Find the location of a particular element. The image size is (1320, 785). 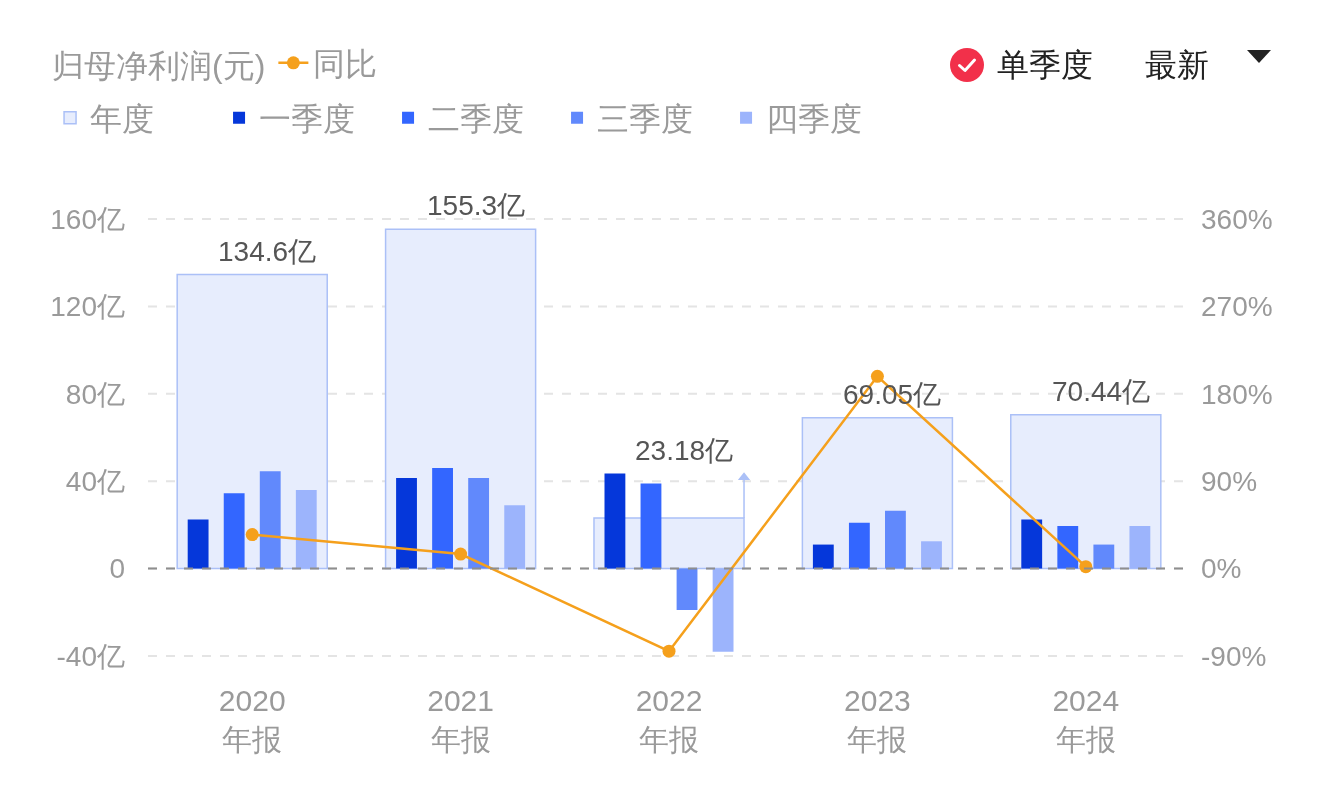

legend-label: 二季度 is located at coordinates (476, 119).